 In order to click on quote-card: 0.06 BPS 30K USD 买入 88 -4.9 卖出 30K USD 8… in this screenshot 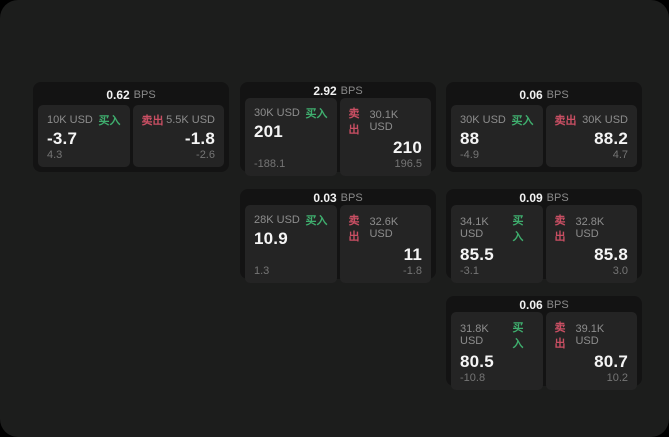, I will do `click(544, 127)`.